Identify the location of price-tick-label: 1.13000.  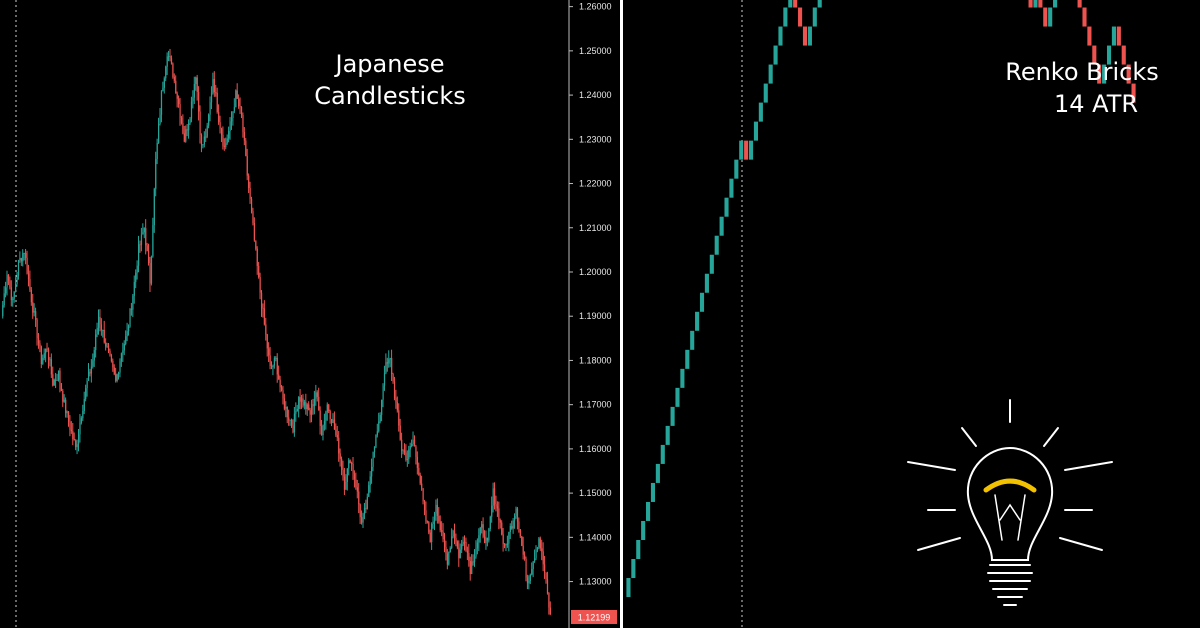
(595, 582).